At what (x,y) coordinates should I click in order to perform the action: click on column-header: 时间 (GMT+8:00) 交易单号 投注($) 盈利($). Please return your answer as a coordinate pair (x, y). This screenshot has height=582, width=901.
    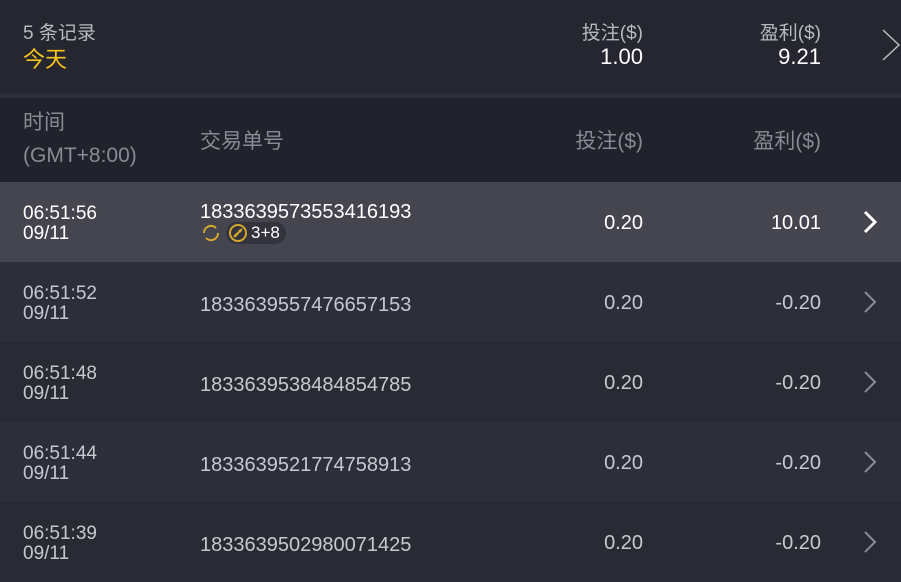
    Looking at the image, I should click on (450, 140).